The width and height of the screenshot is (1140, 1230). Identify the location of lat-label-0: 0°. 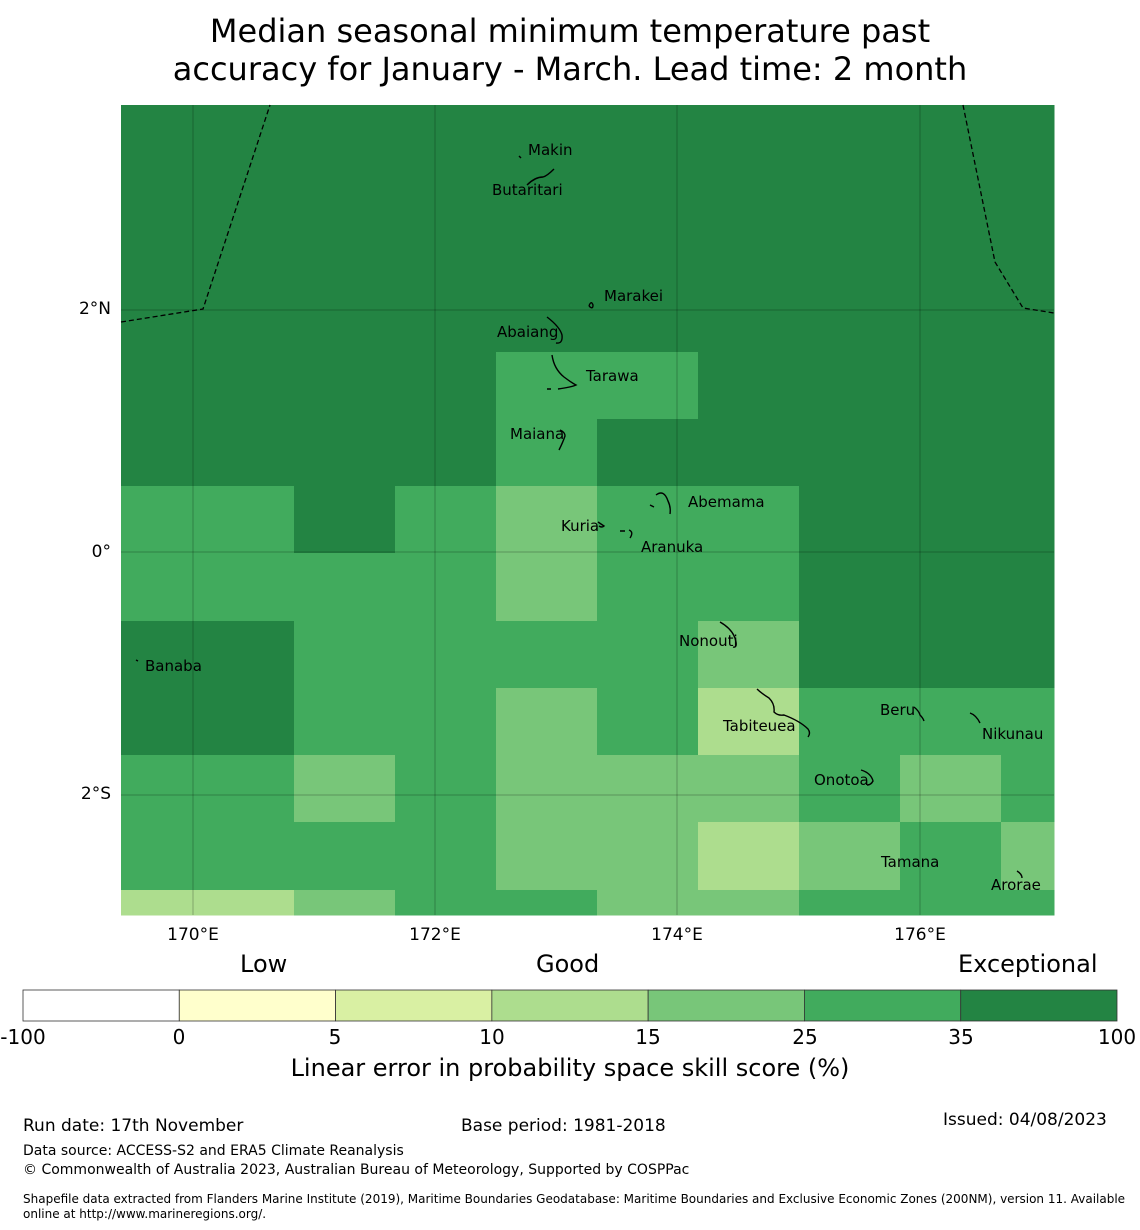
(101, 552).